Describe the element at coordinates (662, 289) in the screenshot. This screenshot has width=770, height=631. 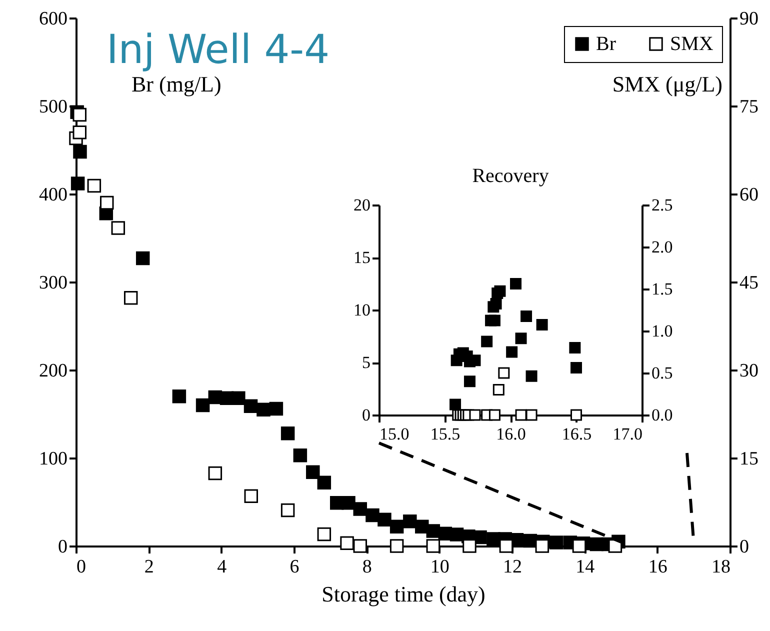
I see `y2-tick-label: 1.5` at that location.